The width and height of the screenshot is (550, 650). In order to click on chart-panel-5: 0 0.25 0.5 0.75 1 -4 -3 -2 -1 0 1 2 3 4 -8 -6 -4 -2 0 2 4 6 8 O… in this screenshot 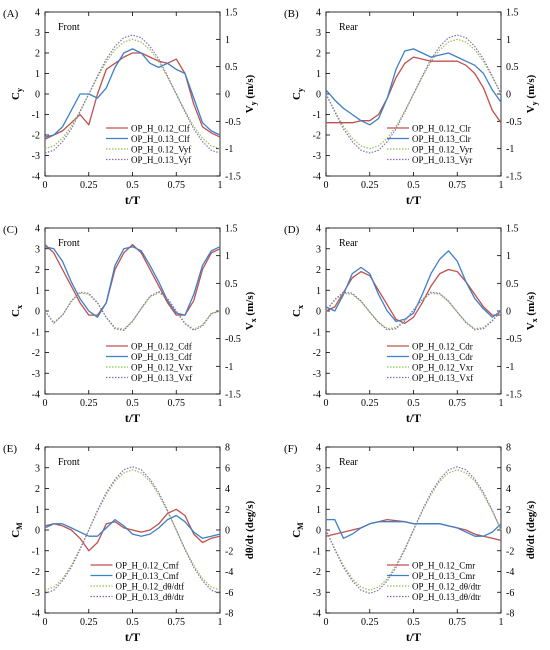, I will do `click(410, 544)`.